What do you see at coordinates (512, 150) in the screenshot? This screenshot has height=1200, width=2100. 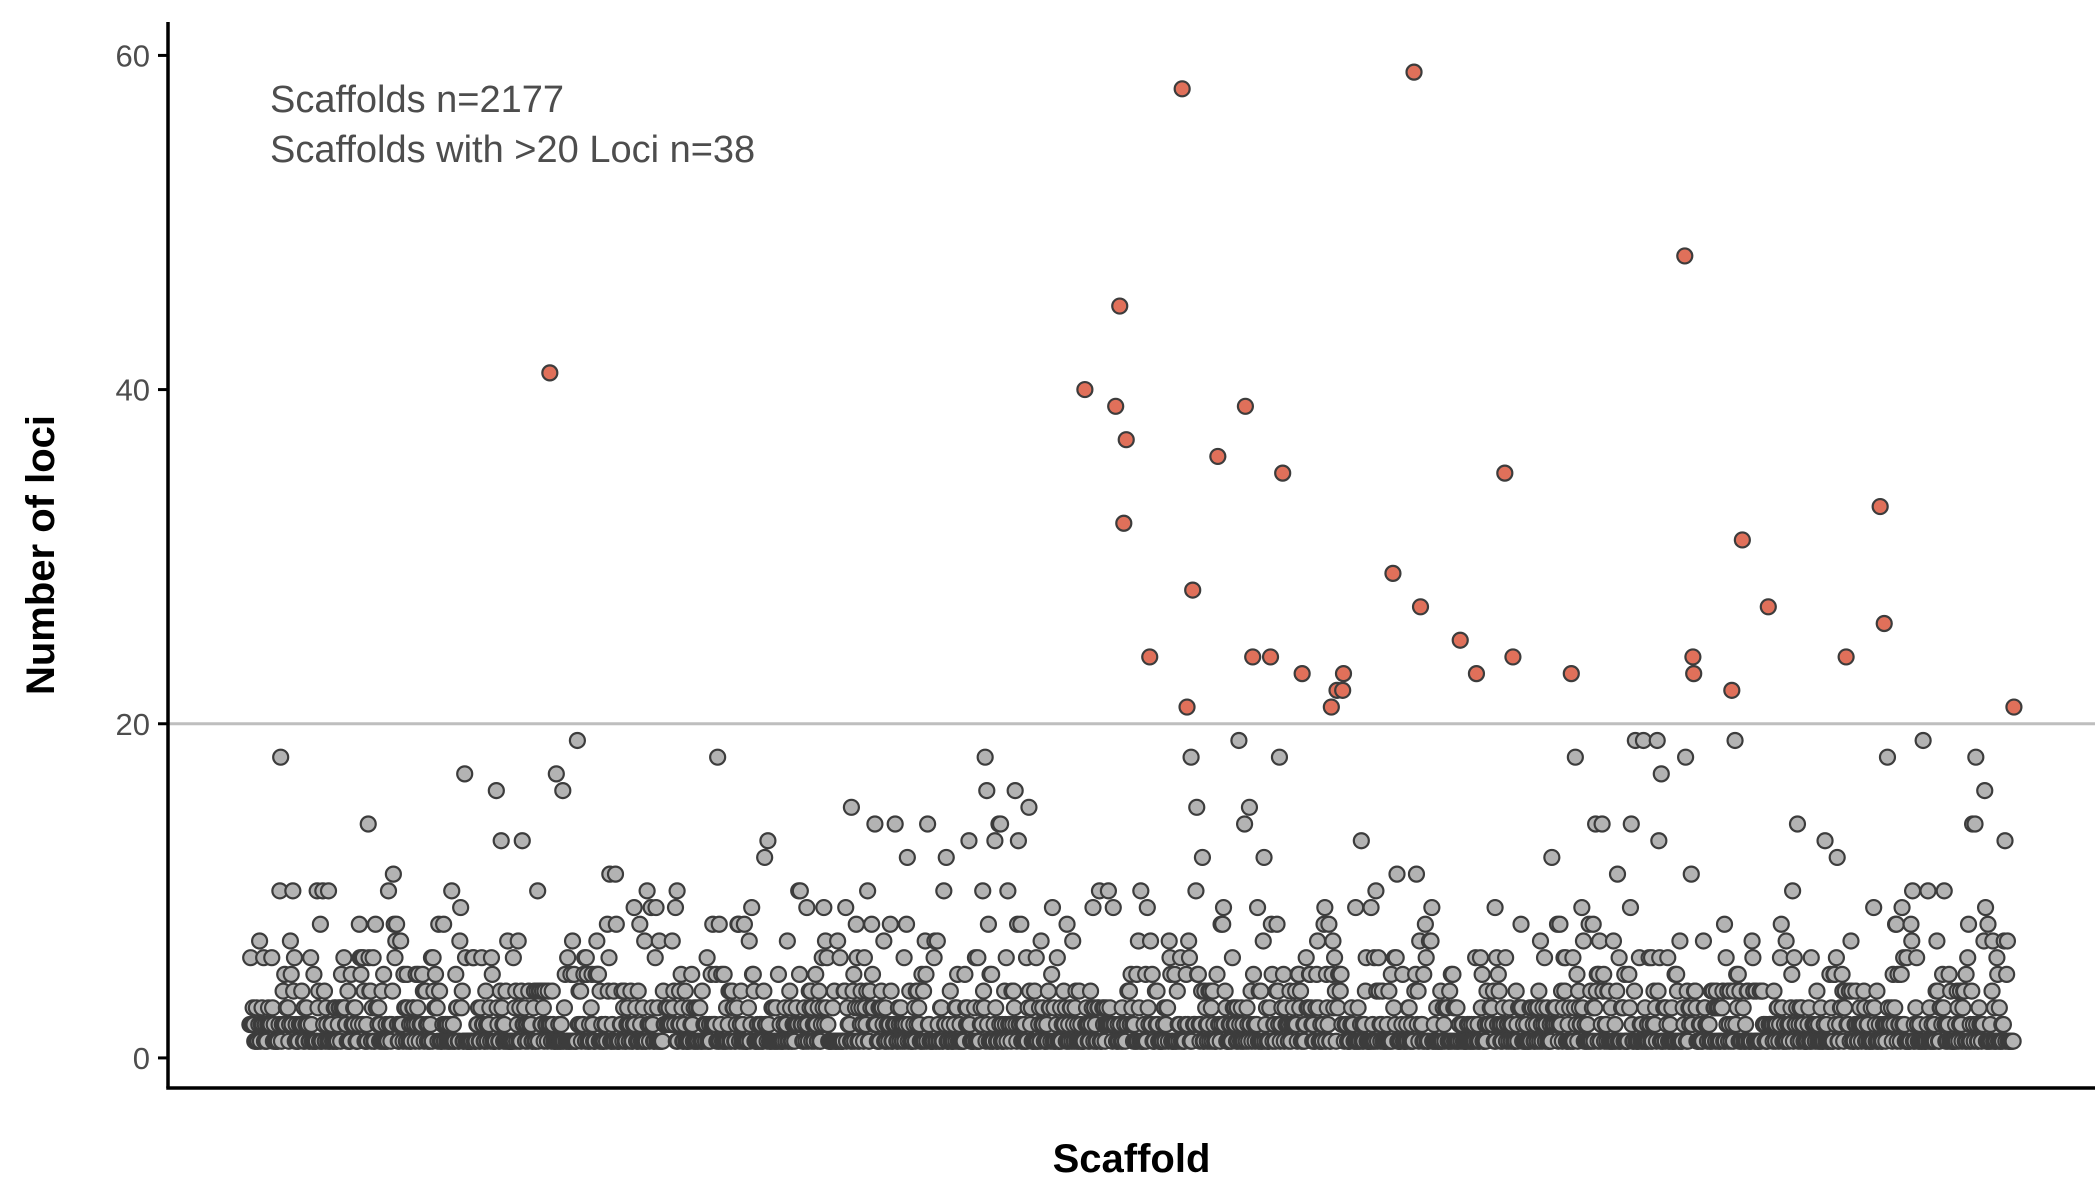 I see `annotation-over-threshold-count: Scaffolds with >20 Loci n=38` at bounding box center [512, 150].